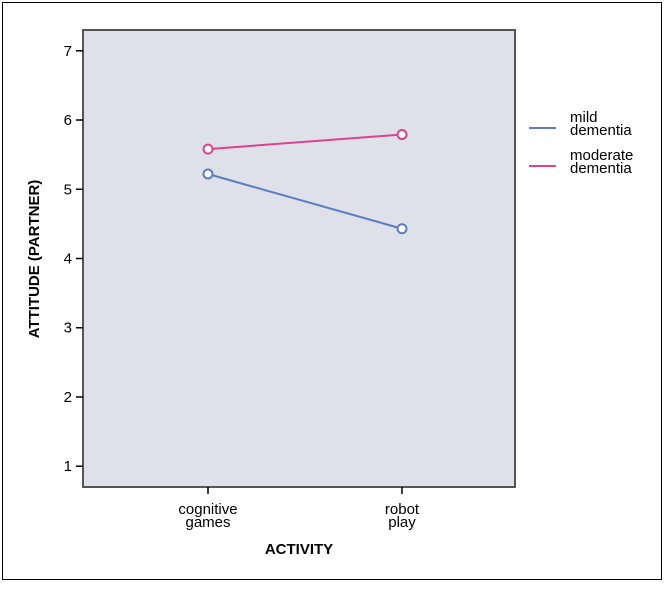 The width and height of the screenshot is (666, 589). I want to click on series-layer, so click(305, 182).